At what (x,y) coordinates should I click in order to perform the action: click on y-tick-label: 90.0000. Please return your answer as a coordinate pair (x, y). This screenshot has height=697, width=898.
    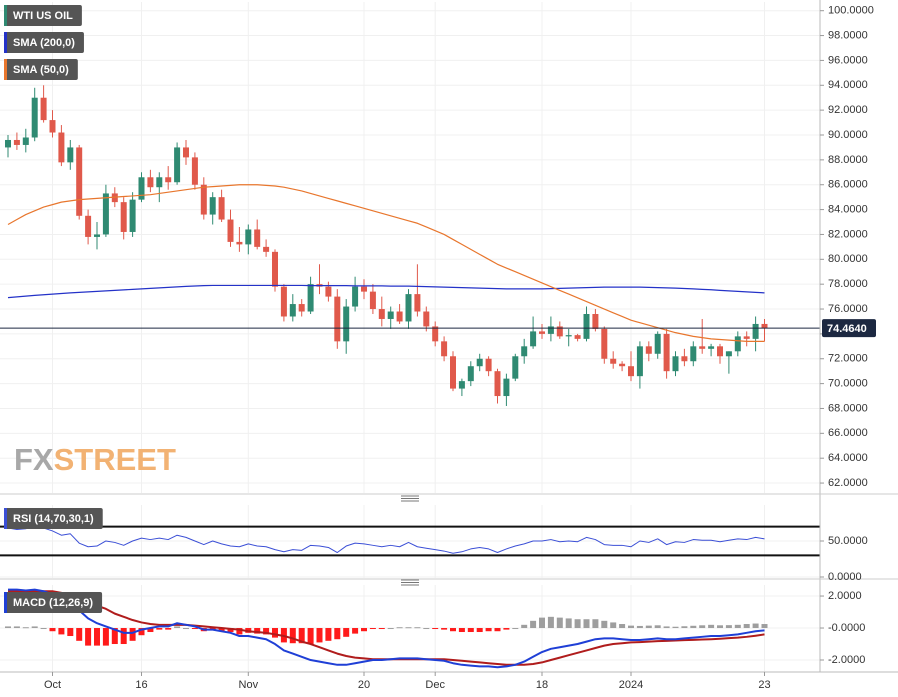
    Looking at the image, I should click on (848, 135).